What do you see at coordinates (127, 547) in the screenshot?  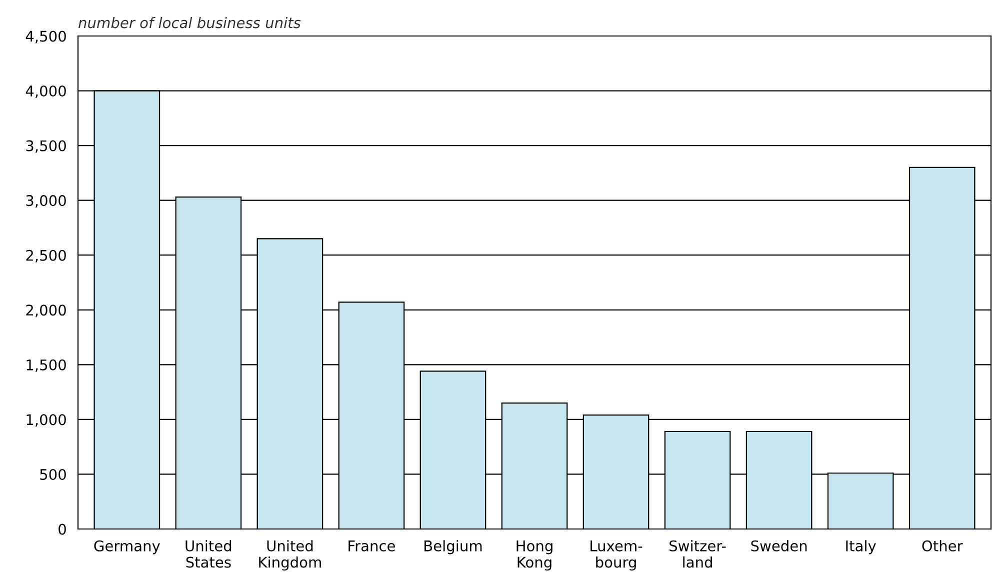 I see `x-tick-label: Germany` at bounding box center [127, 547].